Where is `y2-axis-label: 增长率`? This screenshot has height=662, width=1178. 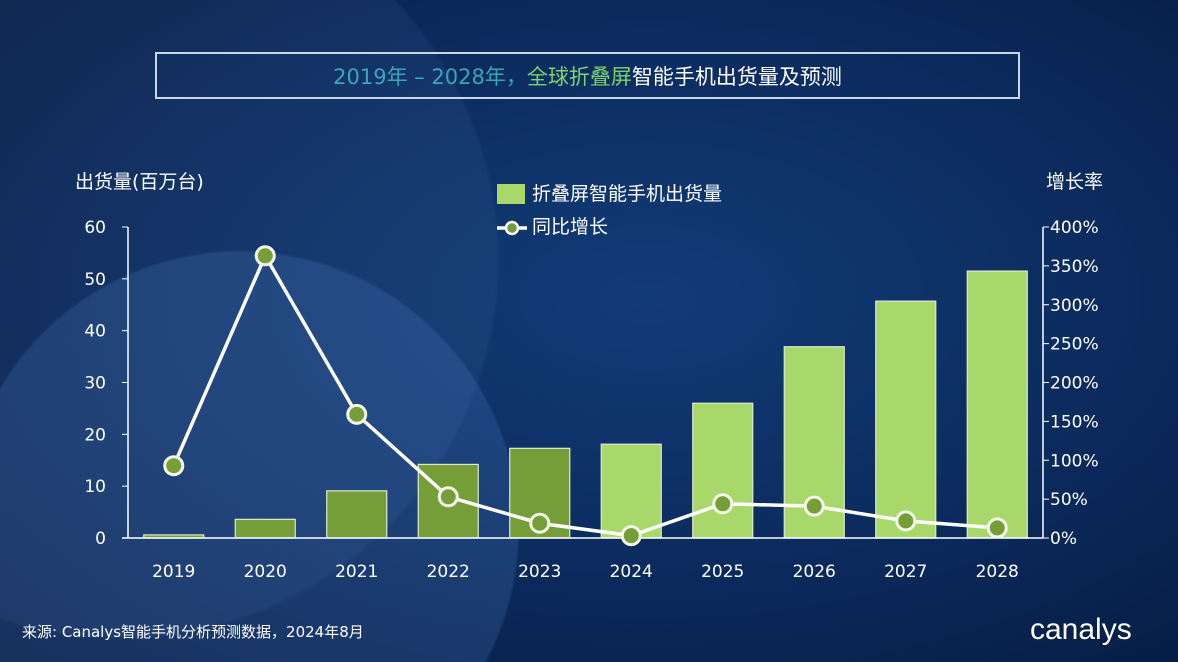
y2-axis-label: 增长率 is located at coordinates (1075, 182).